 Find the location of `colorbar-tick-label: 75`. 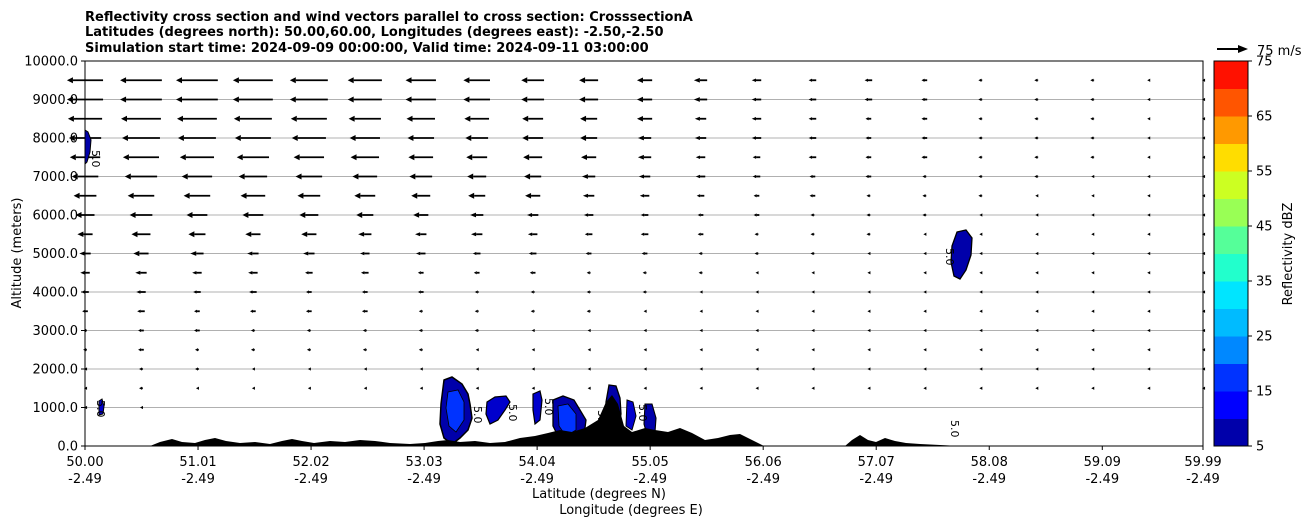

colorbar-tick-label: 75 is located at coordinates (1264, 62).